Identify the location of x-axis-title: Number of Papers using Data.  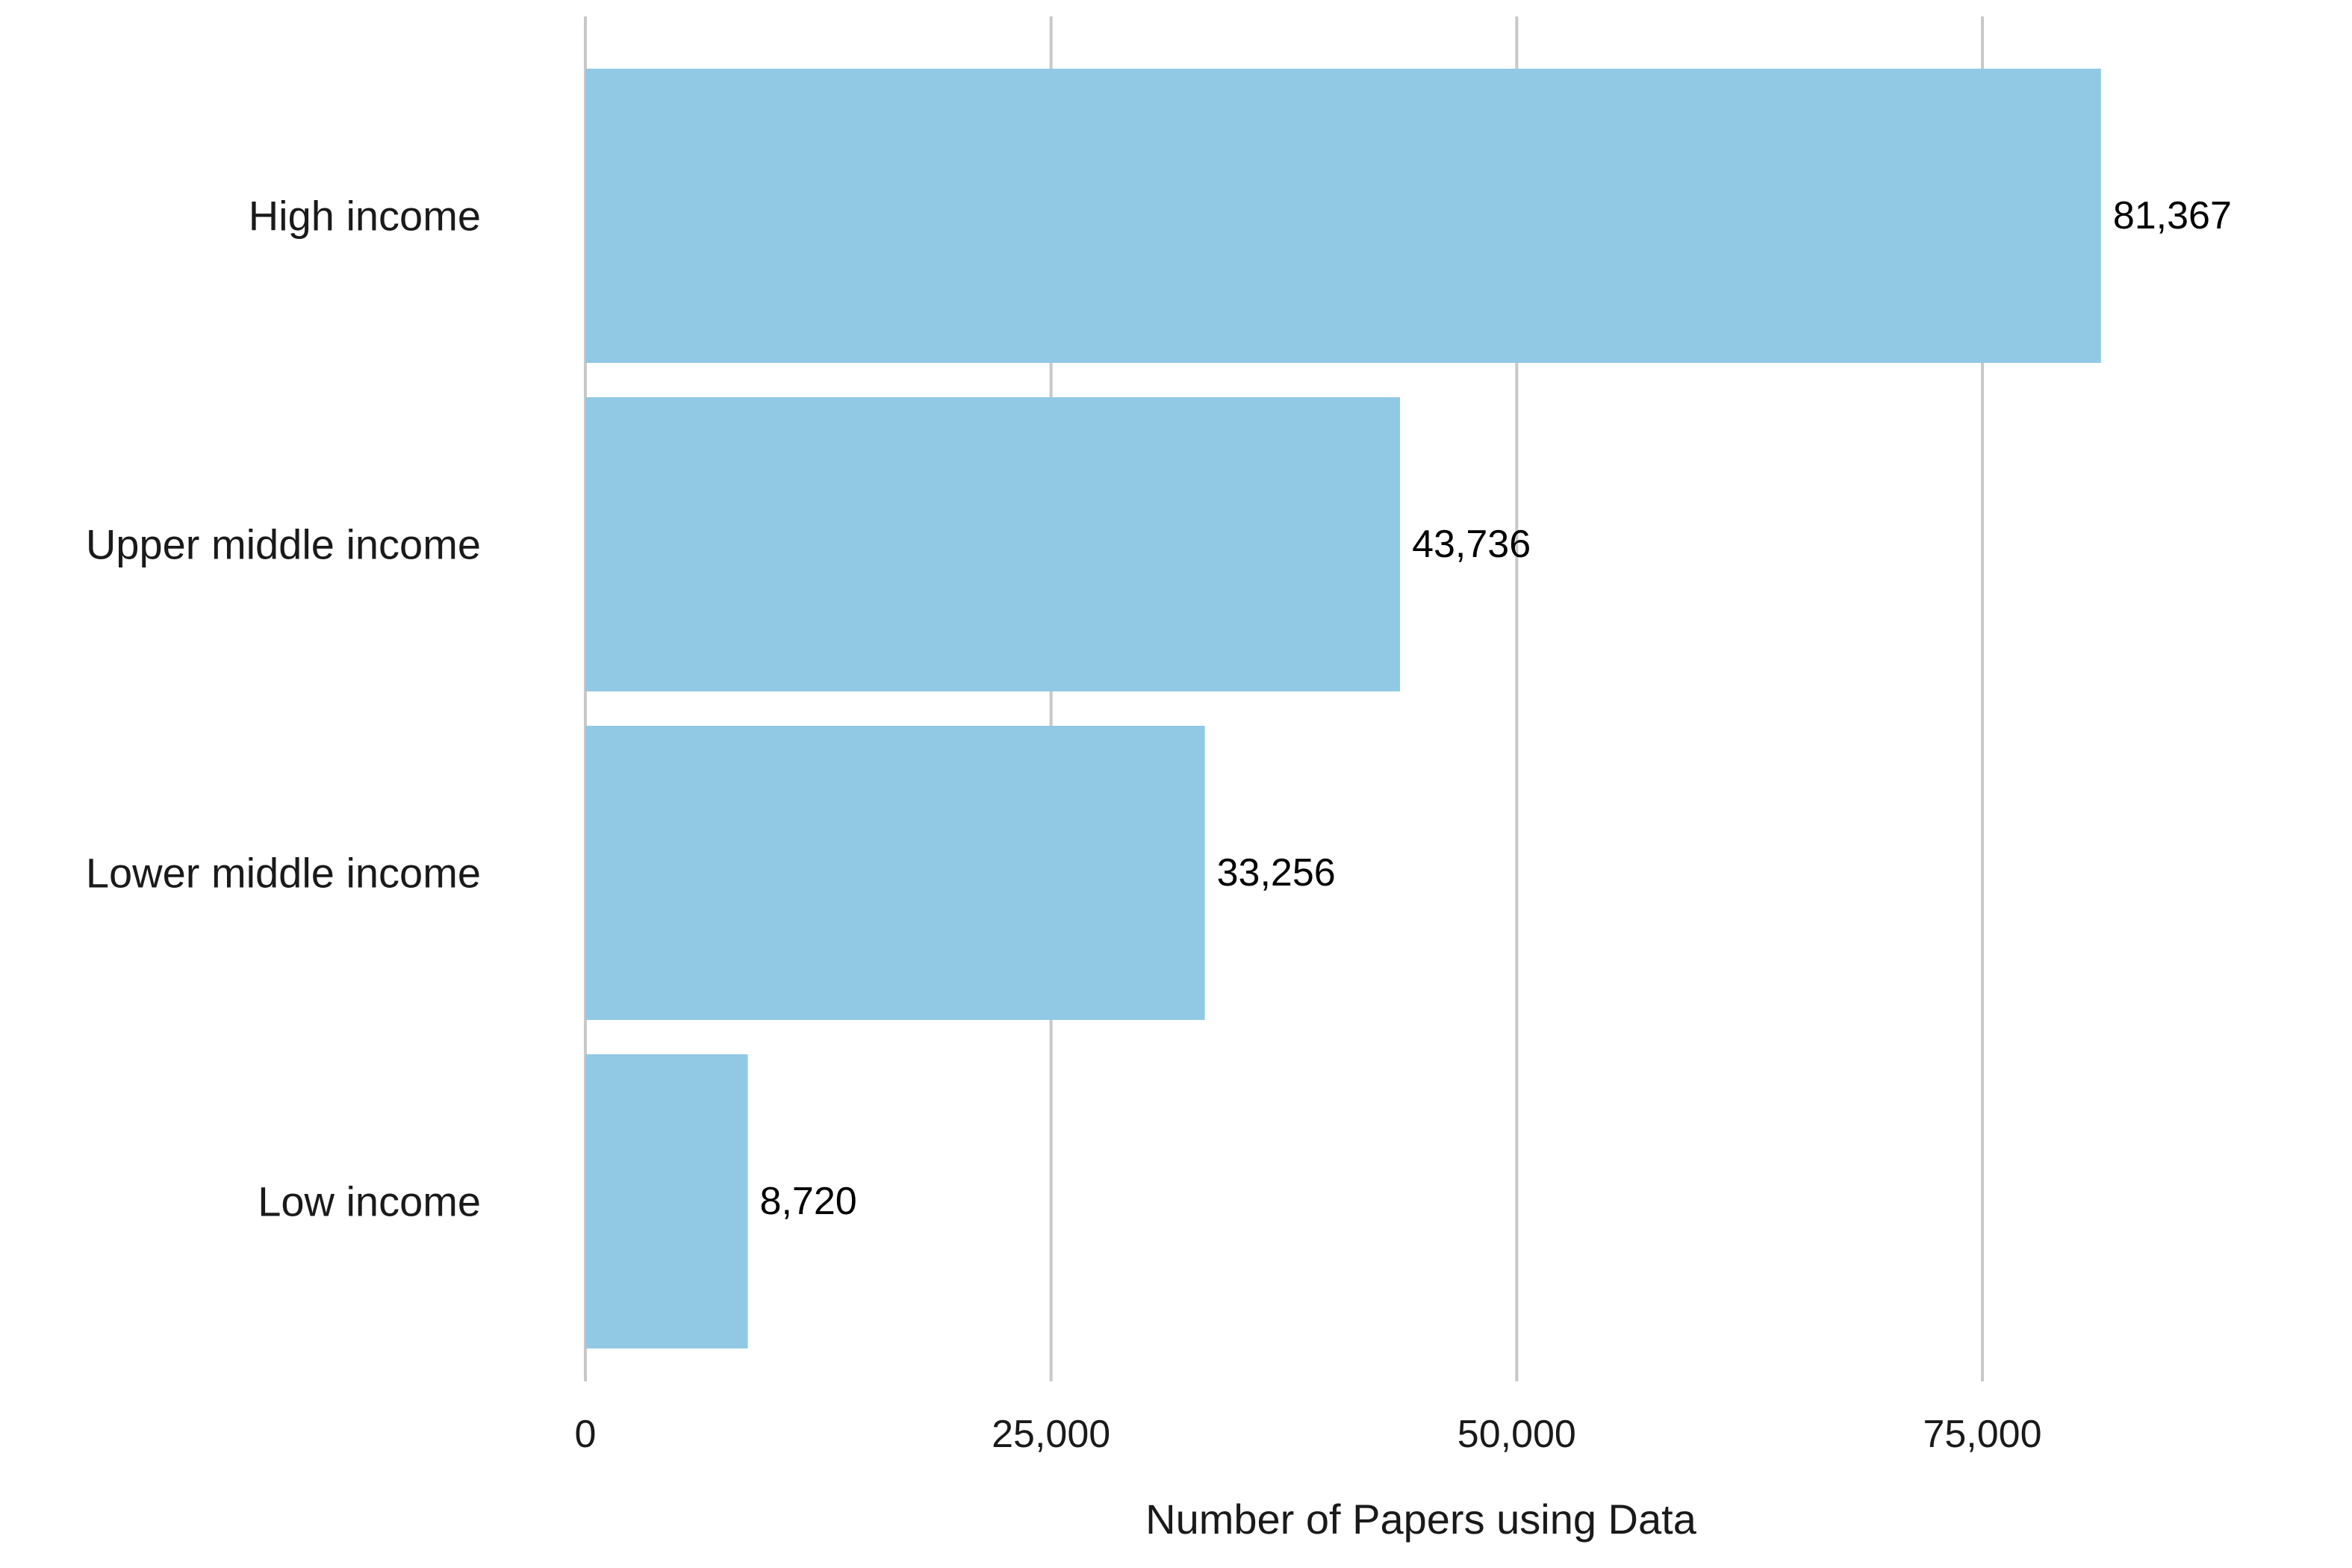
(1421, 1519).